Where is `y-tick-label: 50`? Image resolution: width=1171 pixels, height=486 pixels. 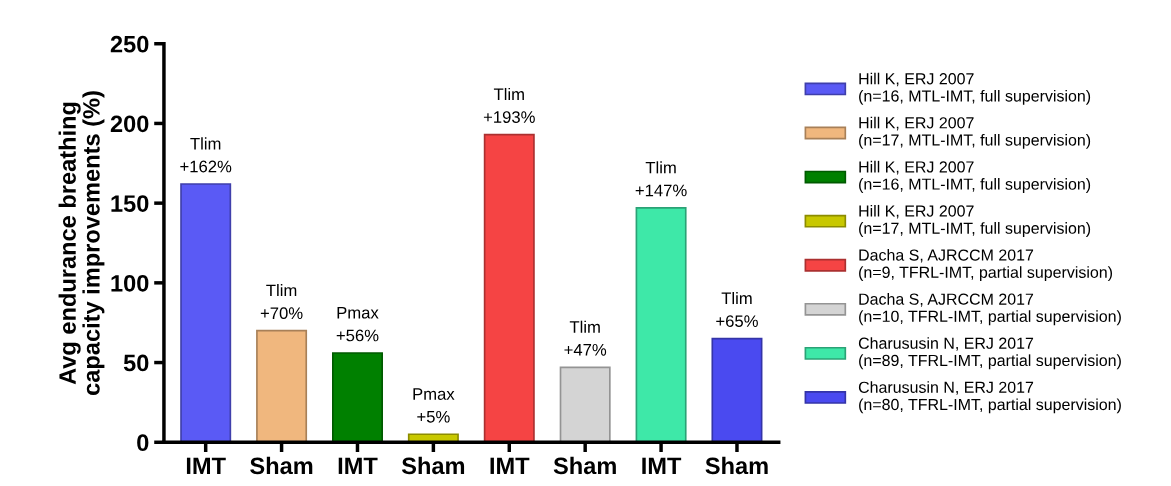 y-tick-label: 50 is located at coordinates (136, 363).